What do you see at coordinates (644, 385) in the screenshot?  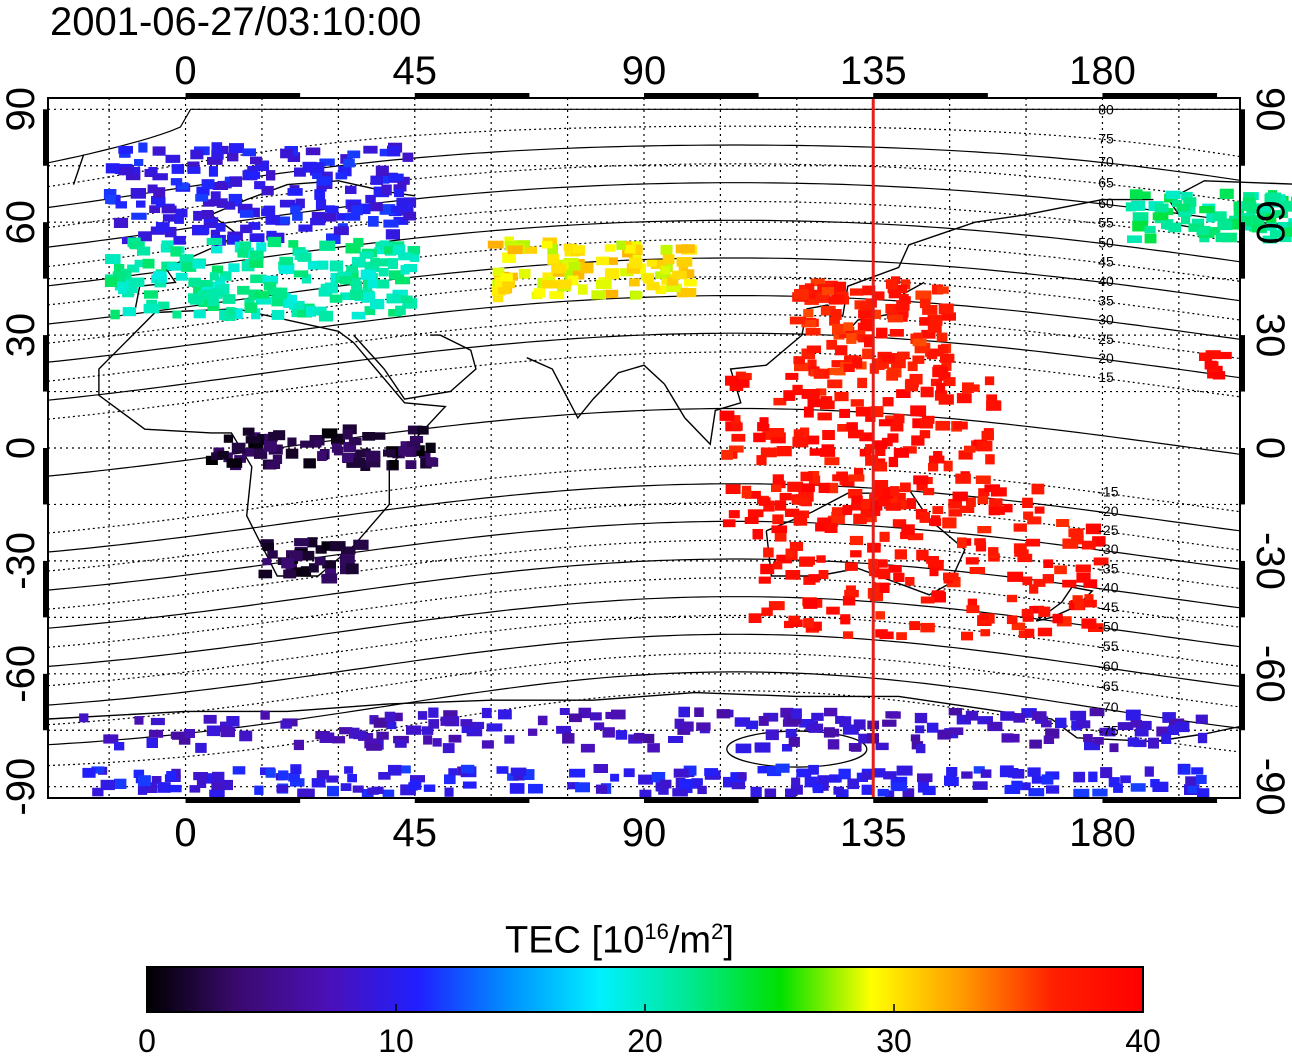 I see `mag-contour-line` at bounding box center [644, 385].